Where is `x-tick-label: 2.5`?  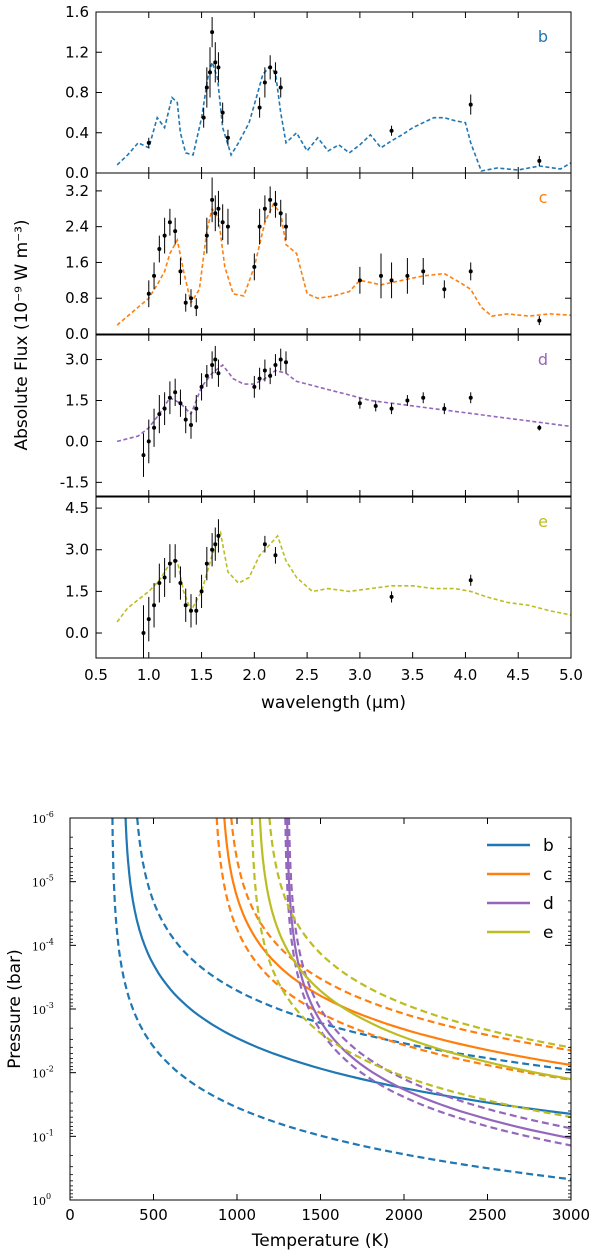
x-tick-label: 2.5 is located at coordinates (307, 675).